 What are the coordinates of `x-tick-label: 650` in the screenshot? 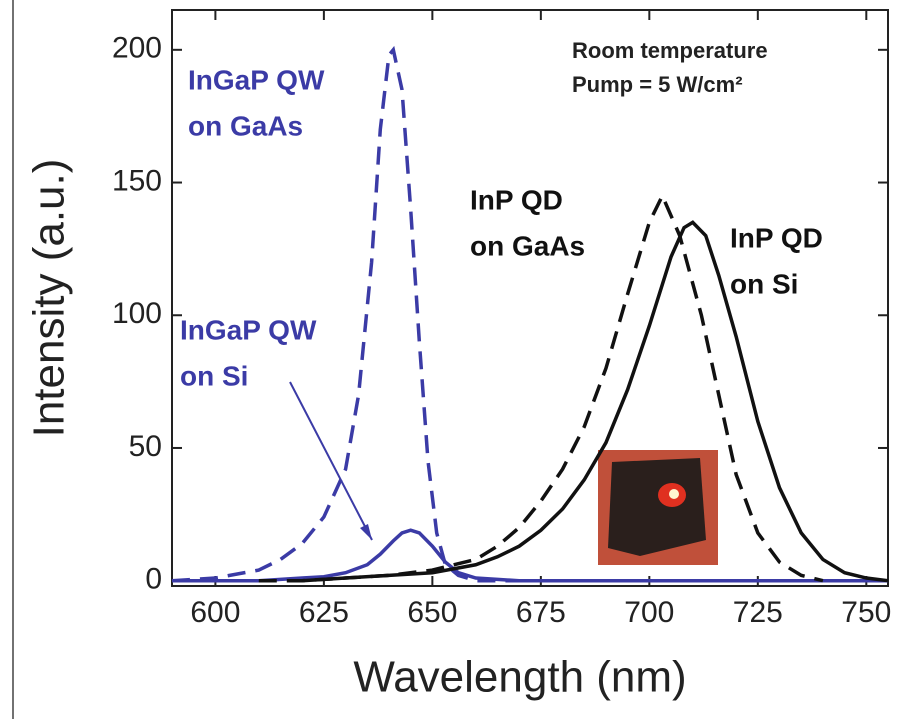 It's located at (432, 612).